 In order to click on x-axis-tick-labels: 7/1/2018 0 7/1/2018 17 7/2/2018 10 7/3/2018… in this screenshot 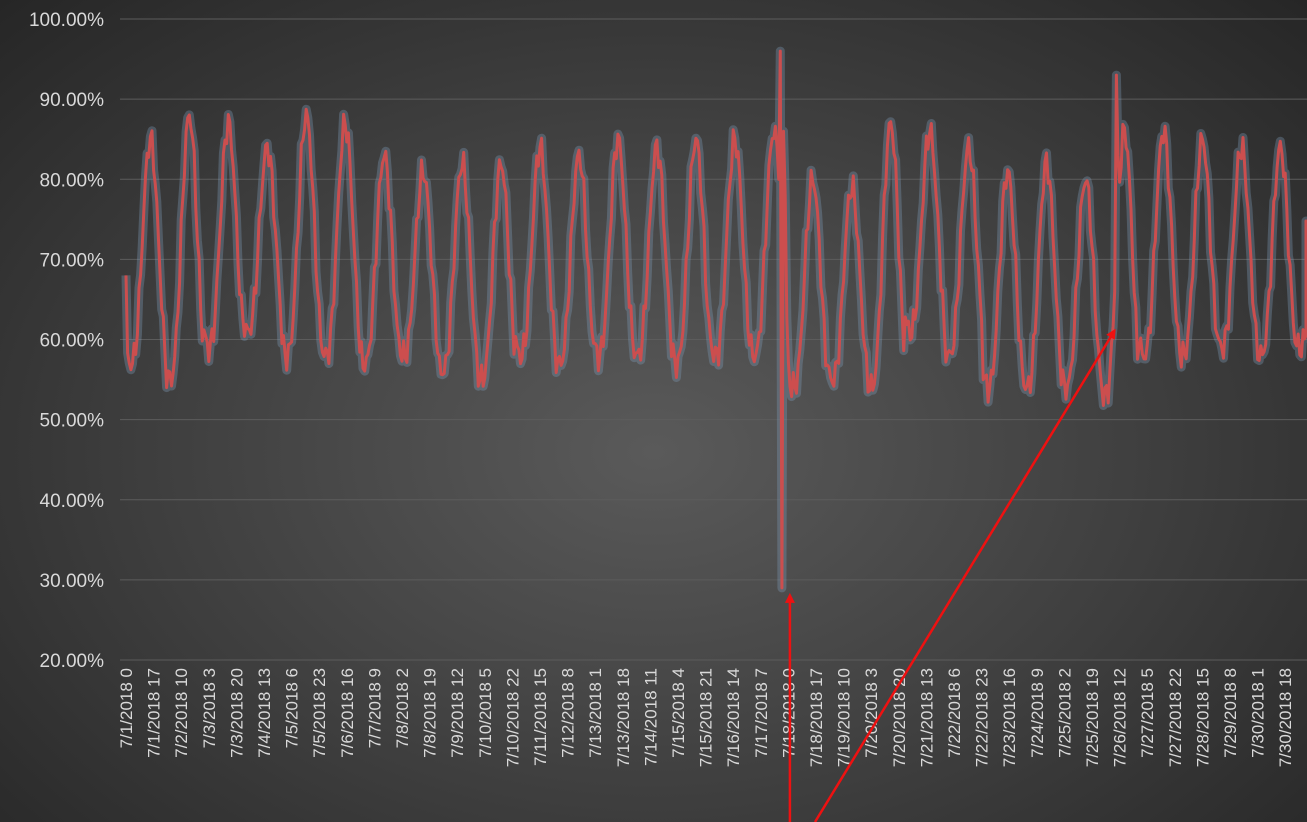, I will do `click(712, 717)`.